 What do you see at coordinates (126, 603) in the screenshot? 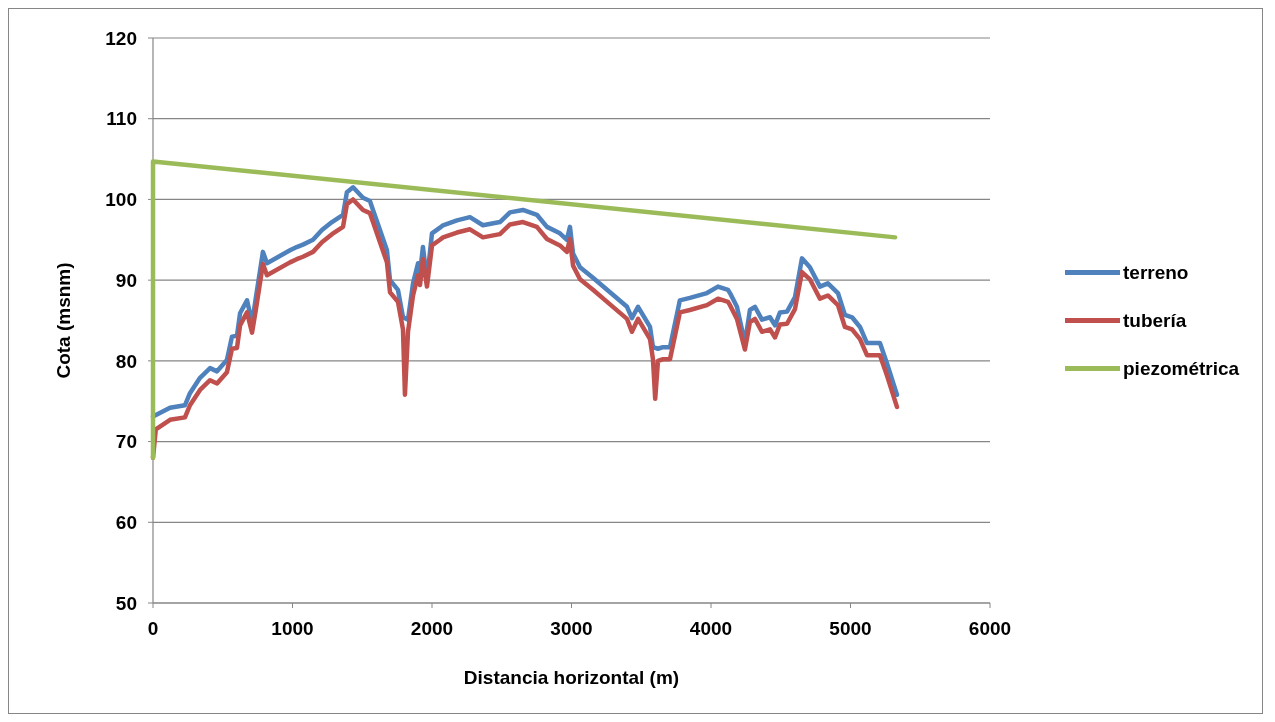
I see `y-tick-label: 50` at bounding box center [126, 603].